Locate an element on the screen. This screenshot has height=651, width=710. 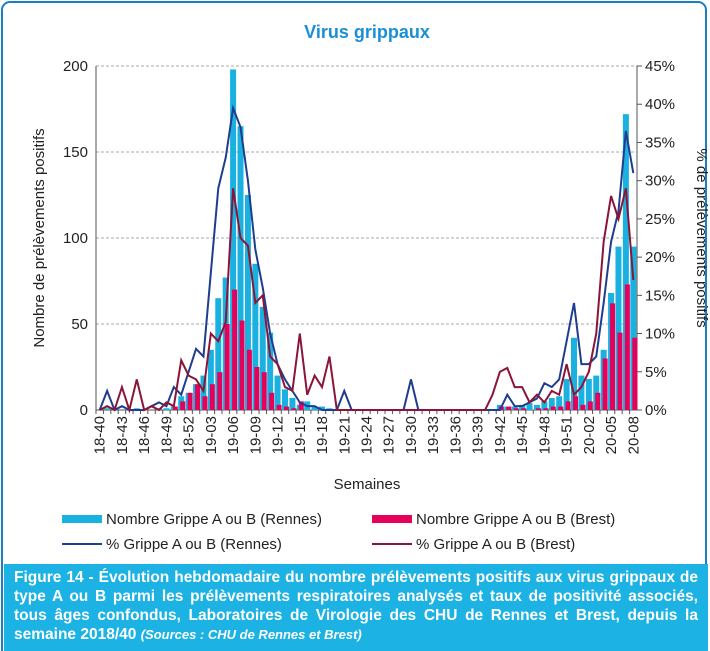
x-tick-label: 20-05 is located at coordinates (611, 435).